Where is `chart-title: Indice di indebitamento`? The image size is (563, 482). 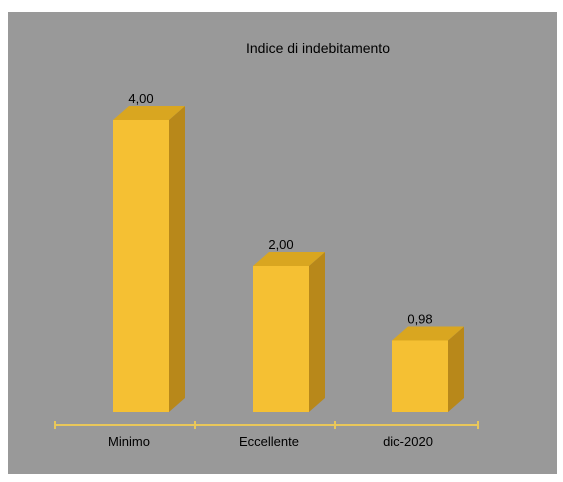 chart-title: Indice di indebitamento is located at coordinates (318, 48).